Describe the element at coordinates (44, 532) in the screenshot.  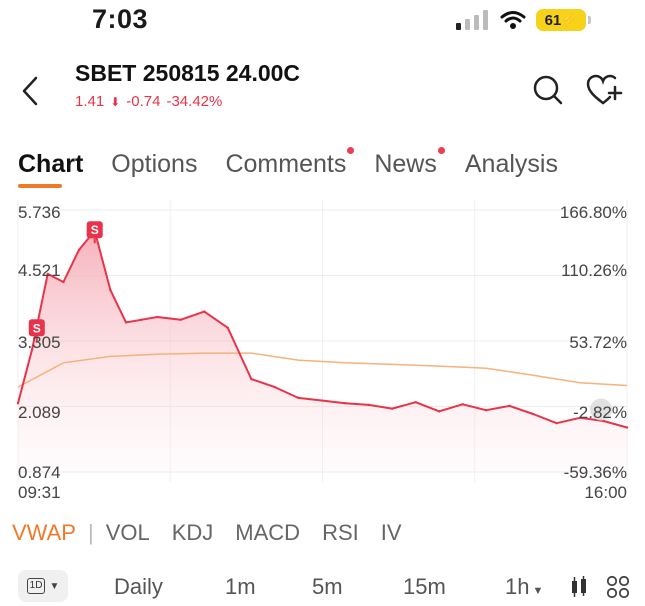
I see `indicator-vwap: VWAP` at that location.